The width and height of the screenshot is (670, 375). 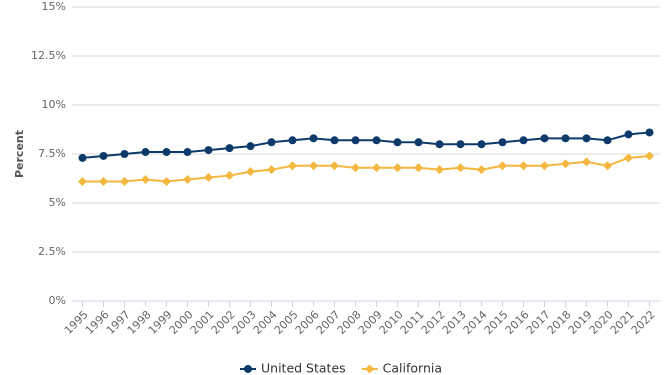 What do you see at coordinates (643, 322) in the screenshot?
I see `x-tick-label: 2022` at bounding box center [643, 322].